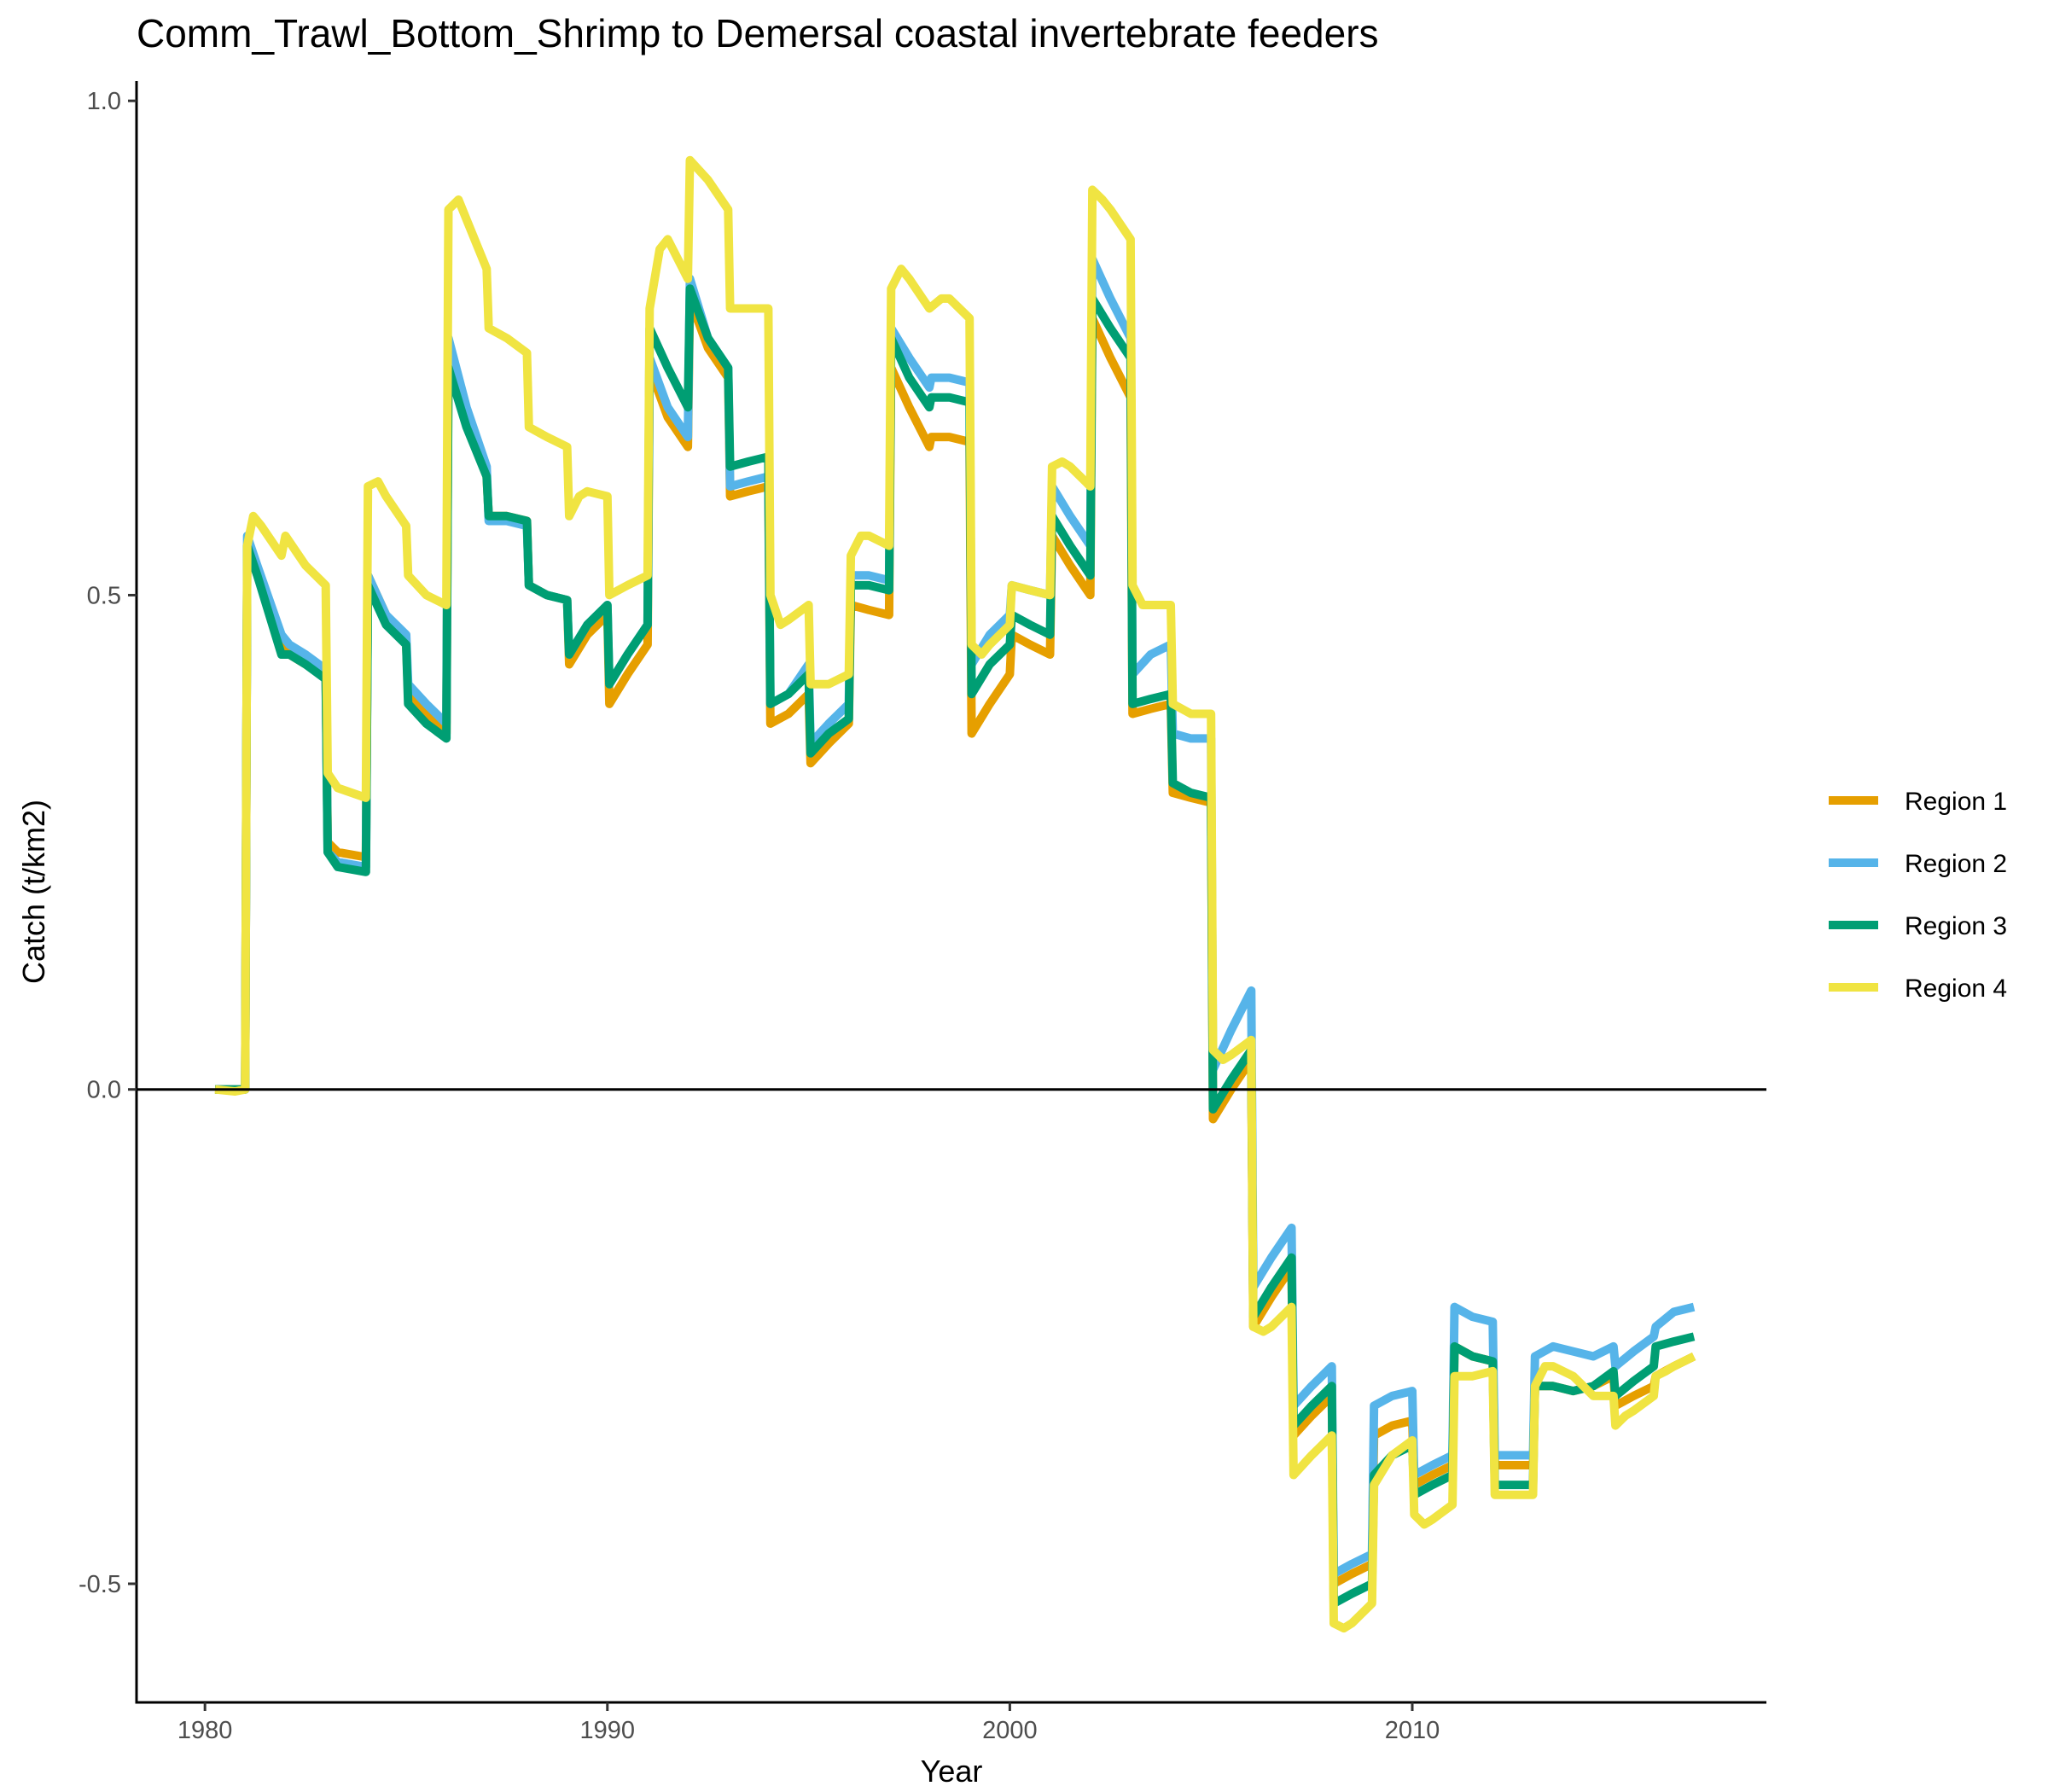  Describe the element at coordinates (952, 1772) in the screenshot. I see `x-axis-title: Year` at that location.